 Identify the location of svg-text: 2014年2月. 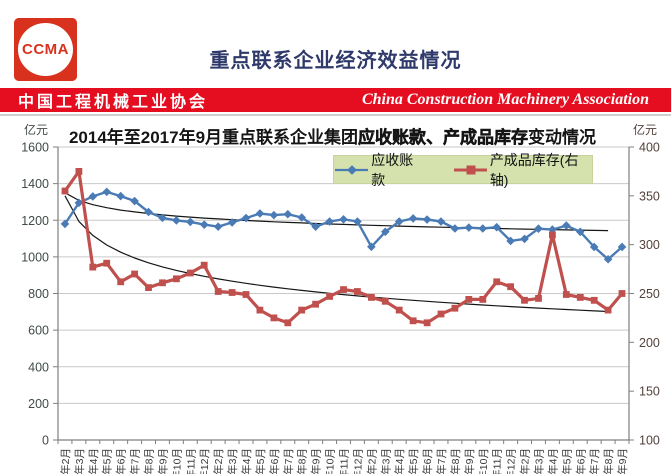
(65, 461).